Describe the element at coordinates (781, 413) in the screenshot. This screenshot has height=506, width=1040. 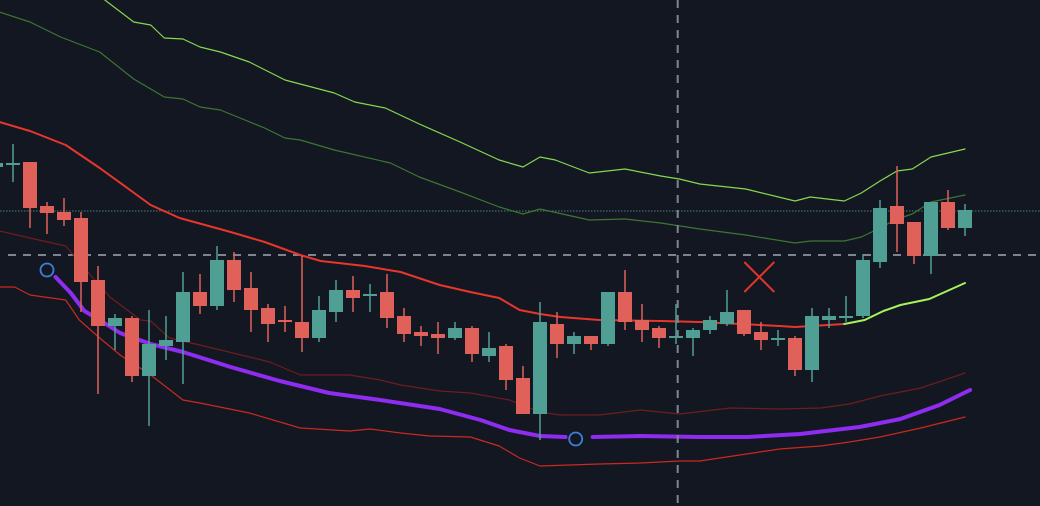
I see `trend-line` at that location.